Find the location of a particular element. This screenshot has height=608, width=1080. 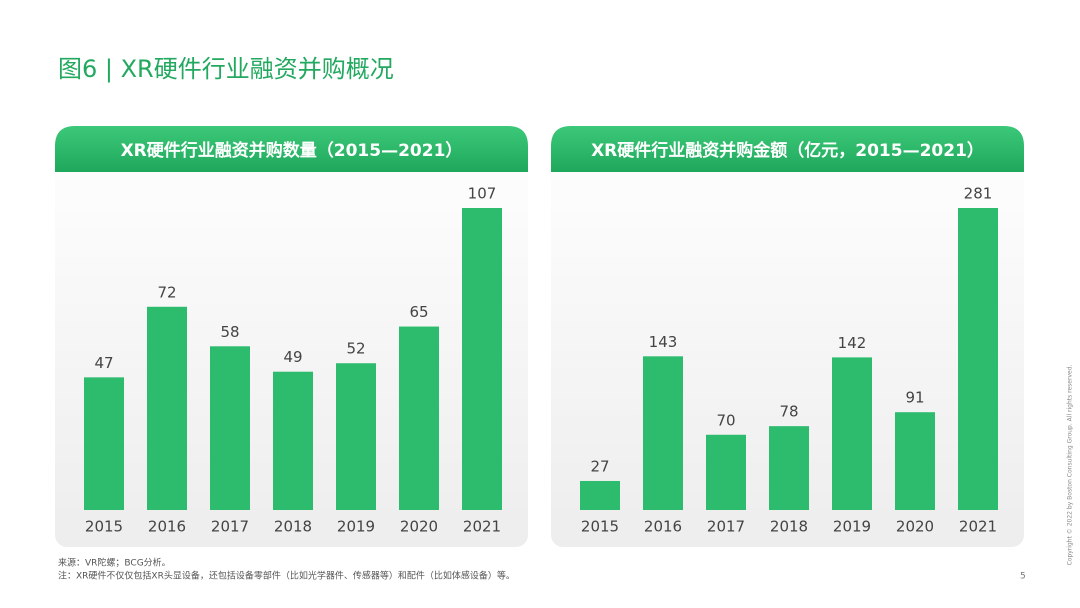

value-label: 91 is located at coordinates (914, 398).